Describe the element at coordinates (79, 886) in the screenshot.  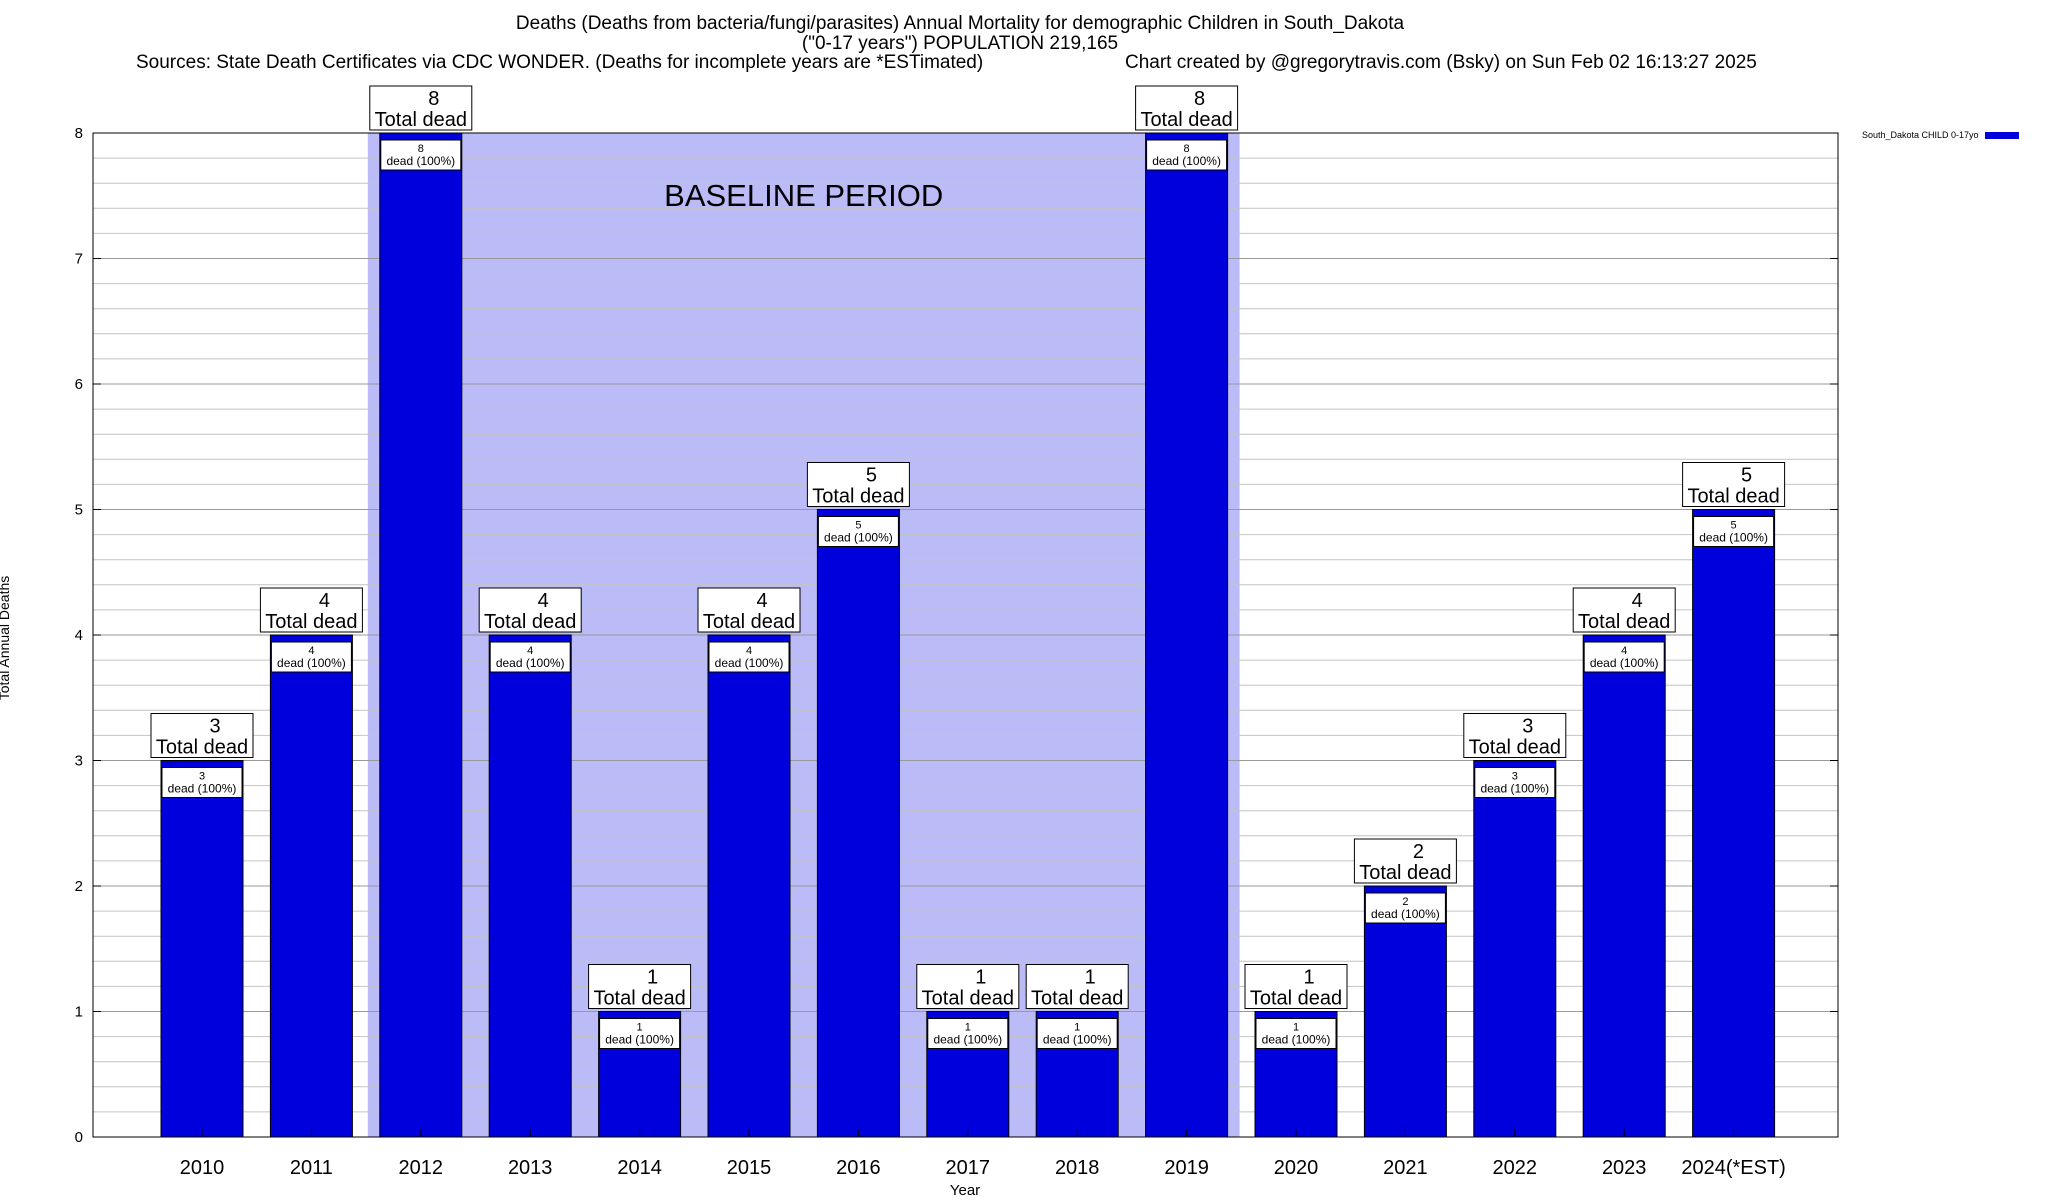
I see `y-tick-label: 2` at that location.